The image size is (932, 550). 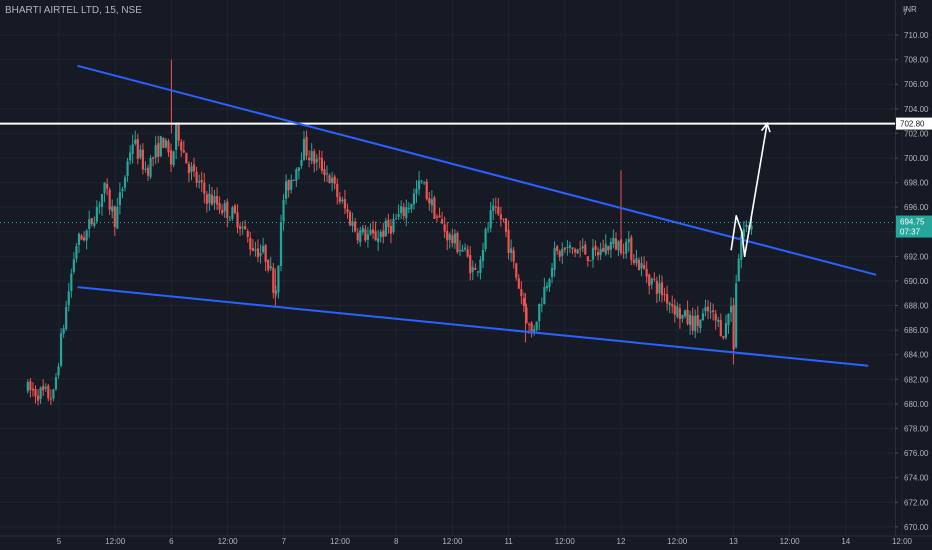 I want to click on y-tick-label: 710.00, so click(x=916, y=35).